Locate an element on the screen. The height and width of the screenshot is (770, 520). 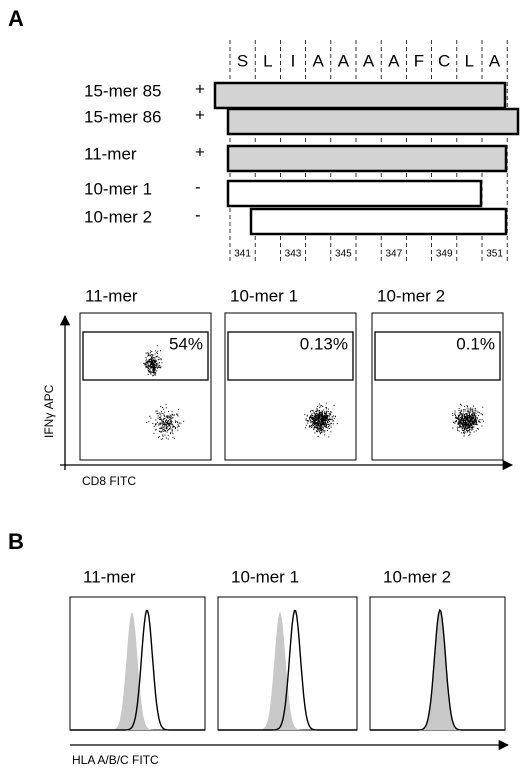
peptide-bar is located at coordinates (367, 158).